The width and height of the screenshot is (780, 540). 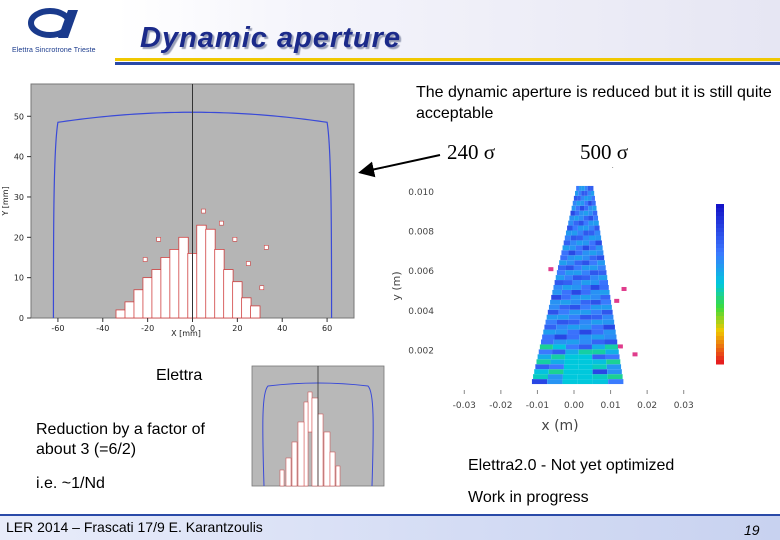 I want to click on y-tick-label: 0.002, so click(x=421, y=351).